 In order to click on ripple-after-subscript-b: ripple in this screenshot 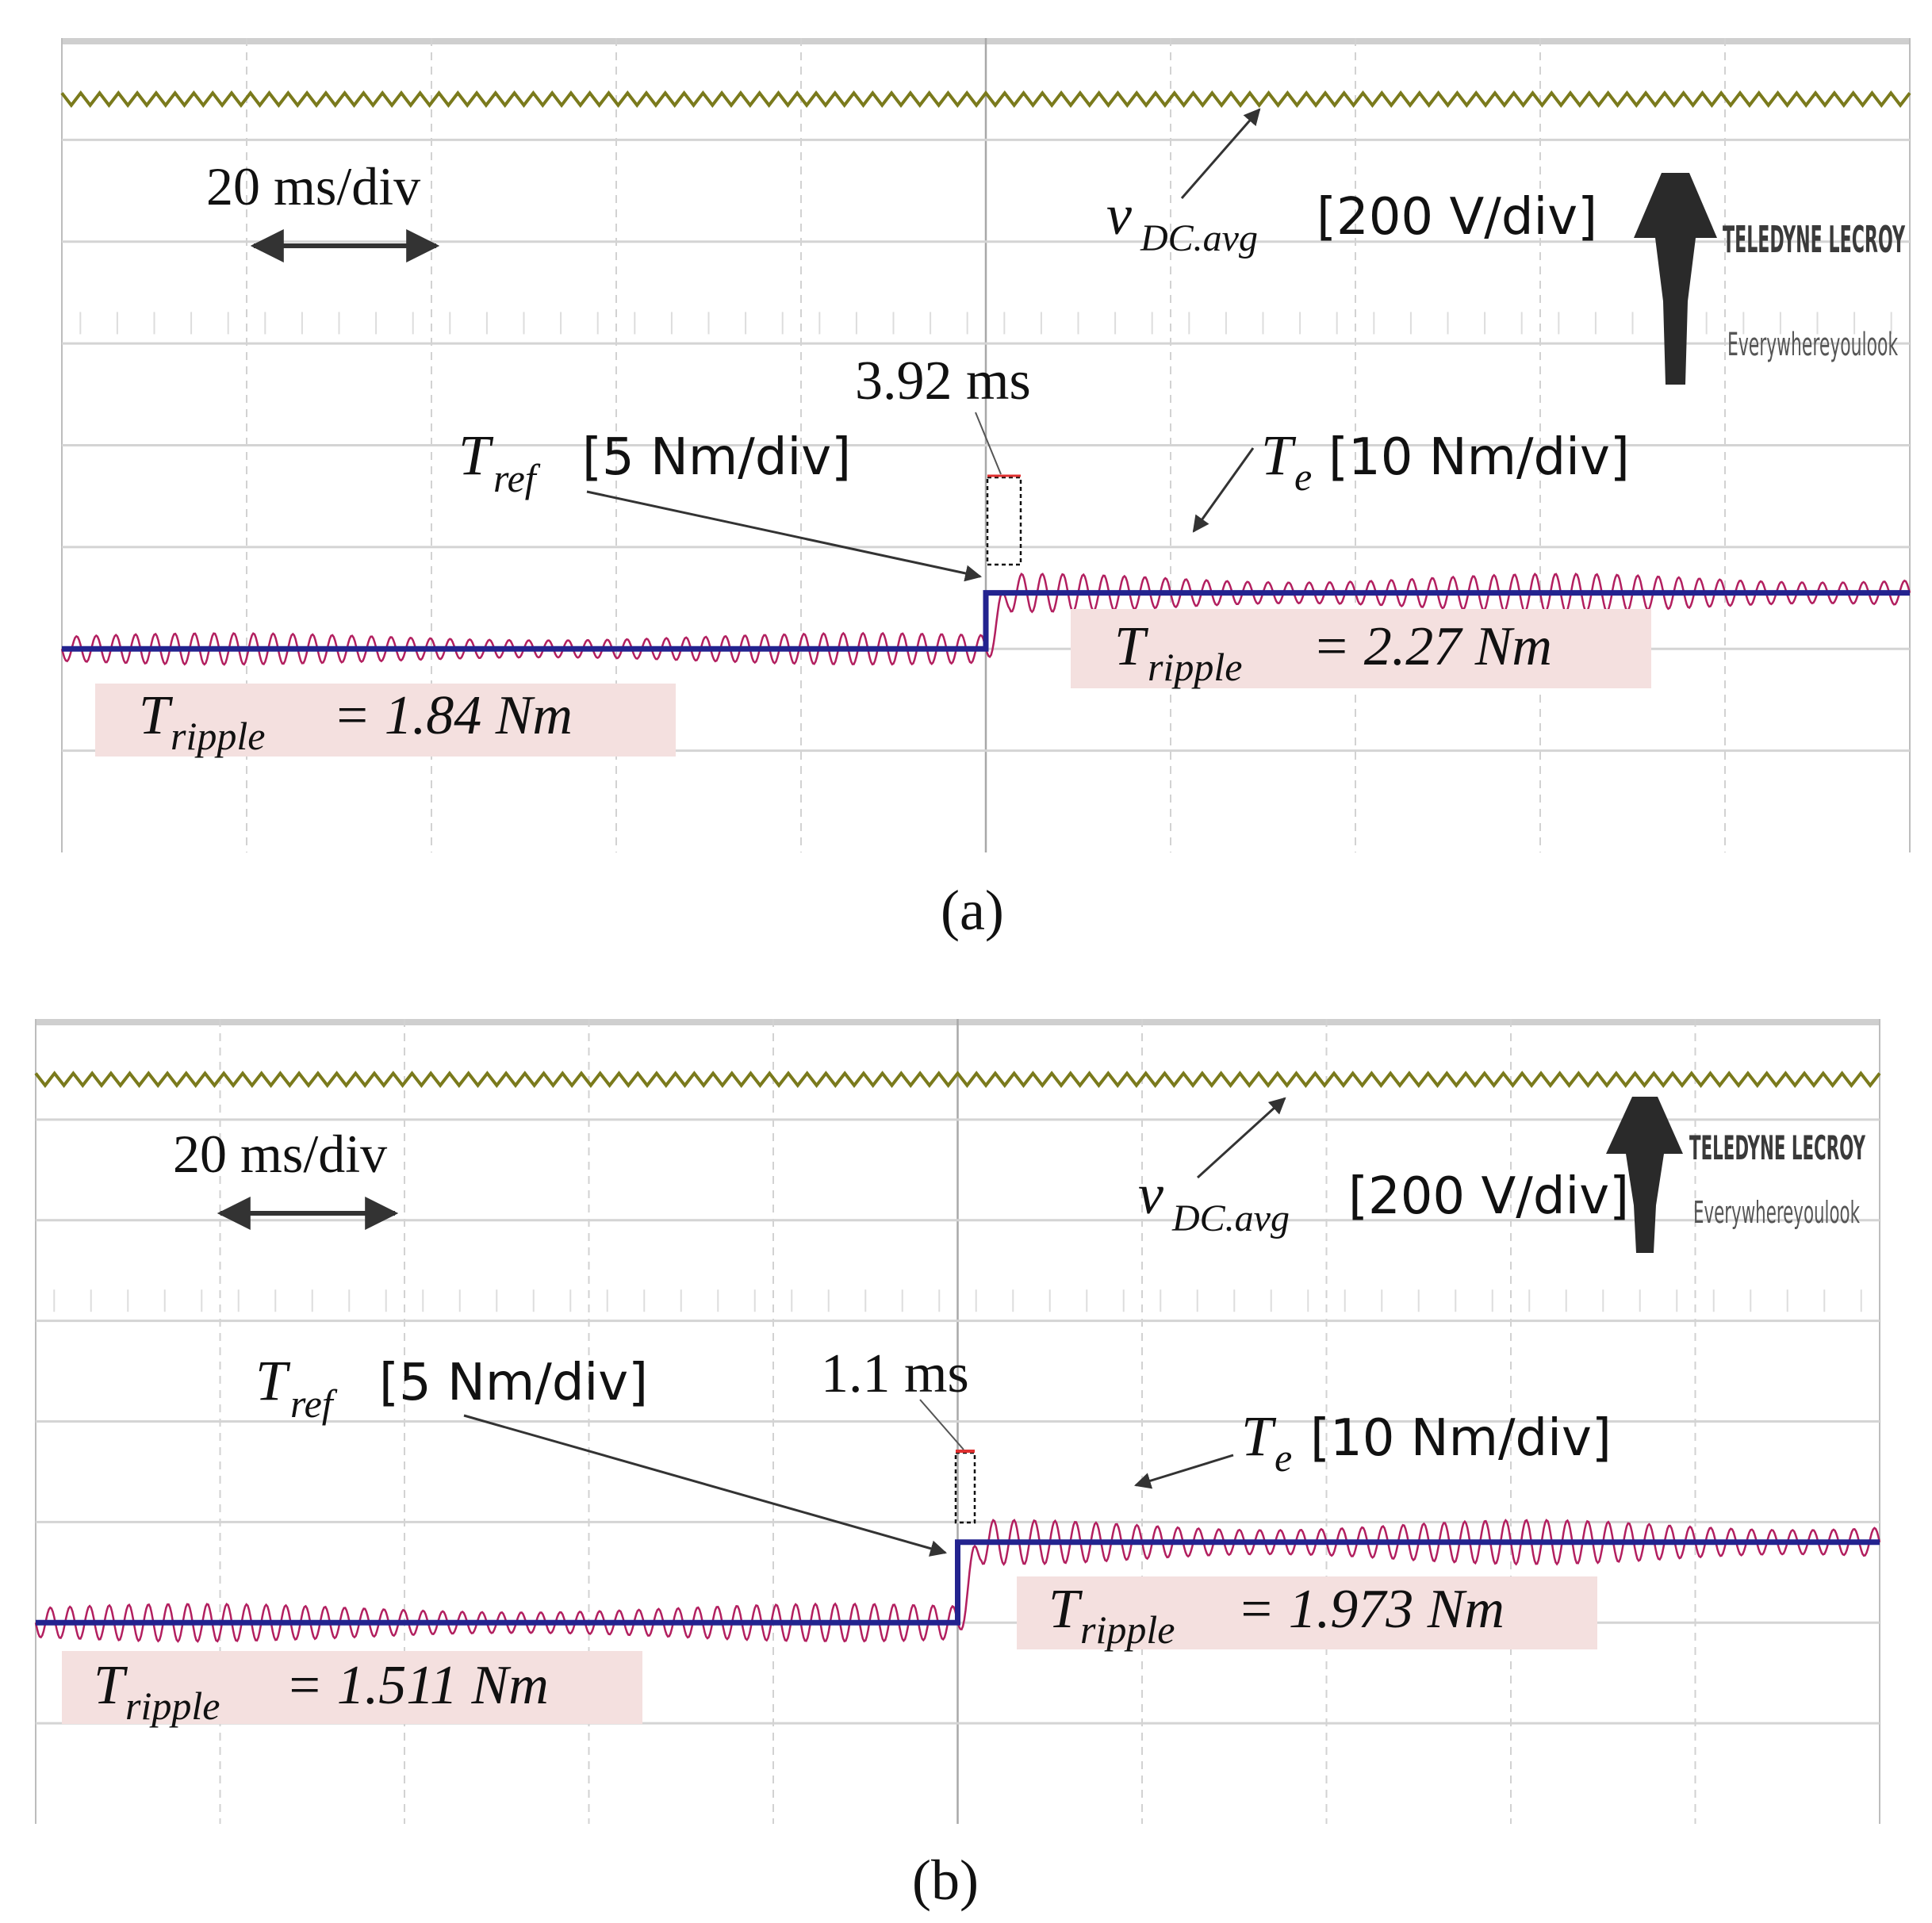, I will do `click(1127, 1629)`.